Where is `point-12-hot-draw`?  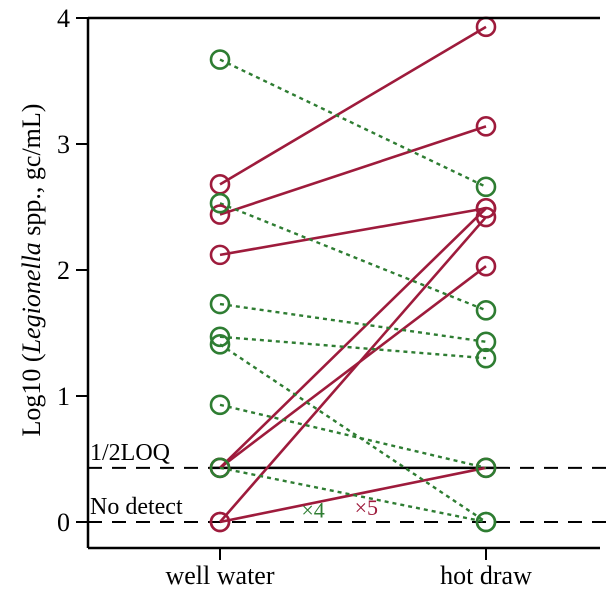
point-12-hot-draw is located at coordinates (486, 468).